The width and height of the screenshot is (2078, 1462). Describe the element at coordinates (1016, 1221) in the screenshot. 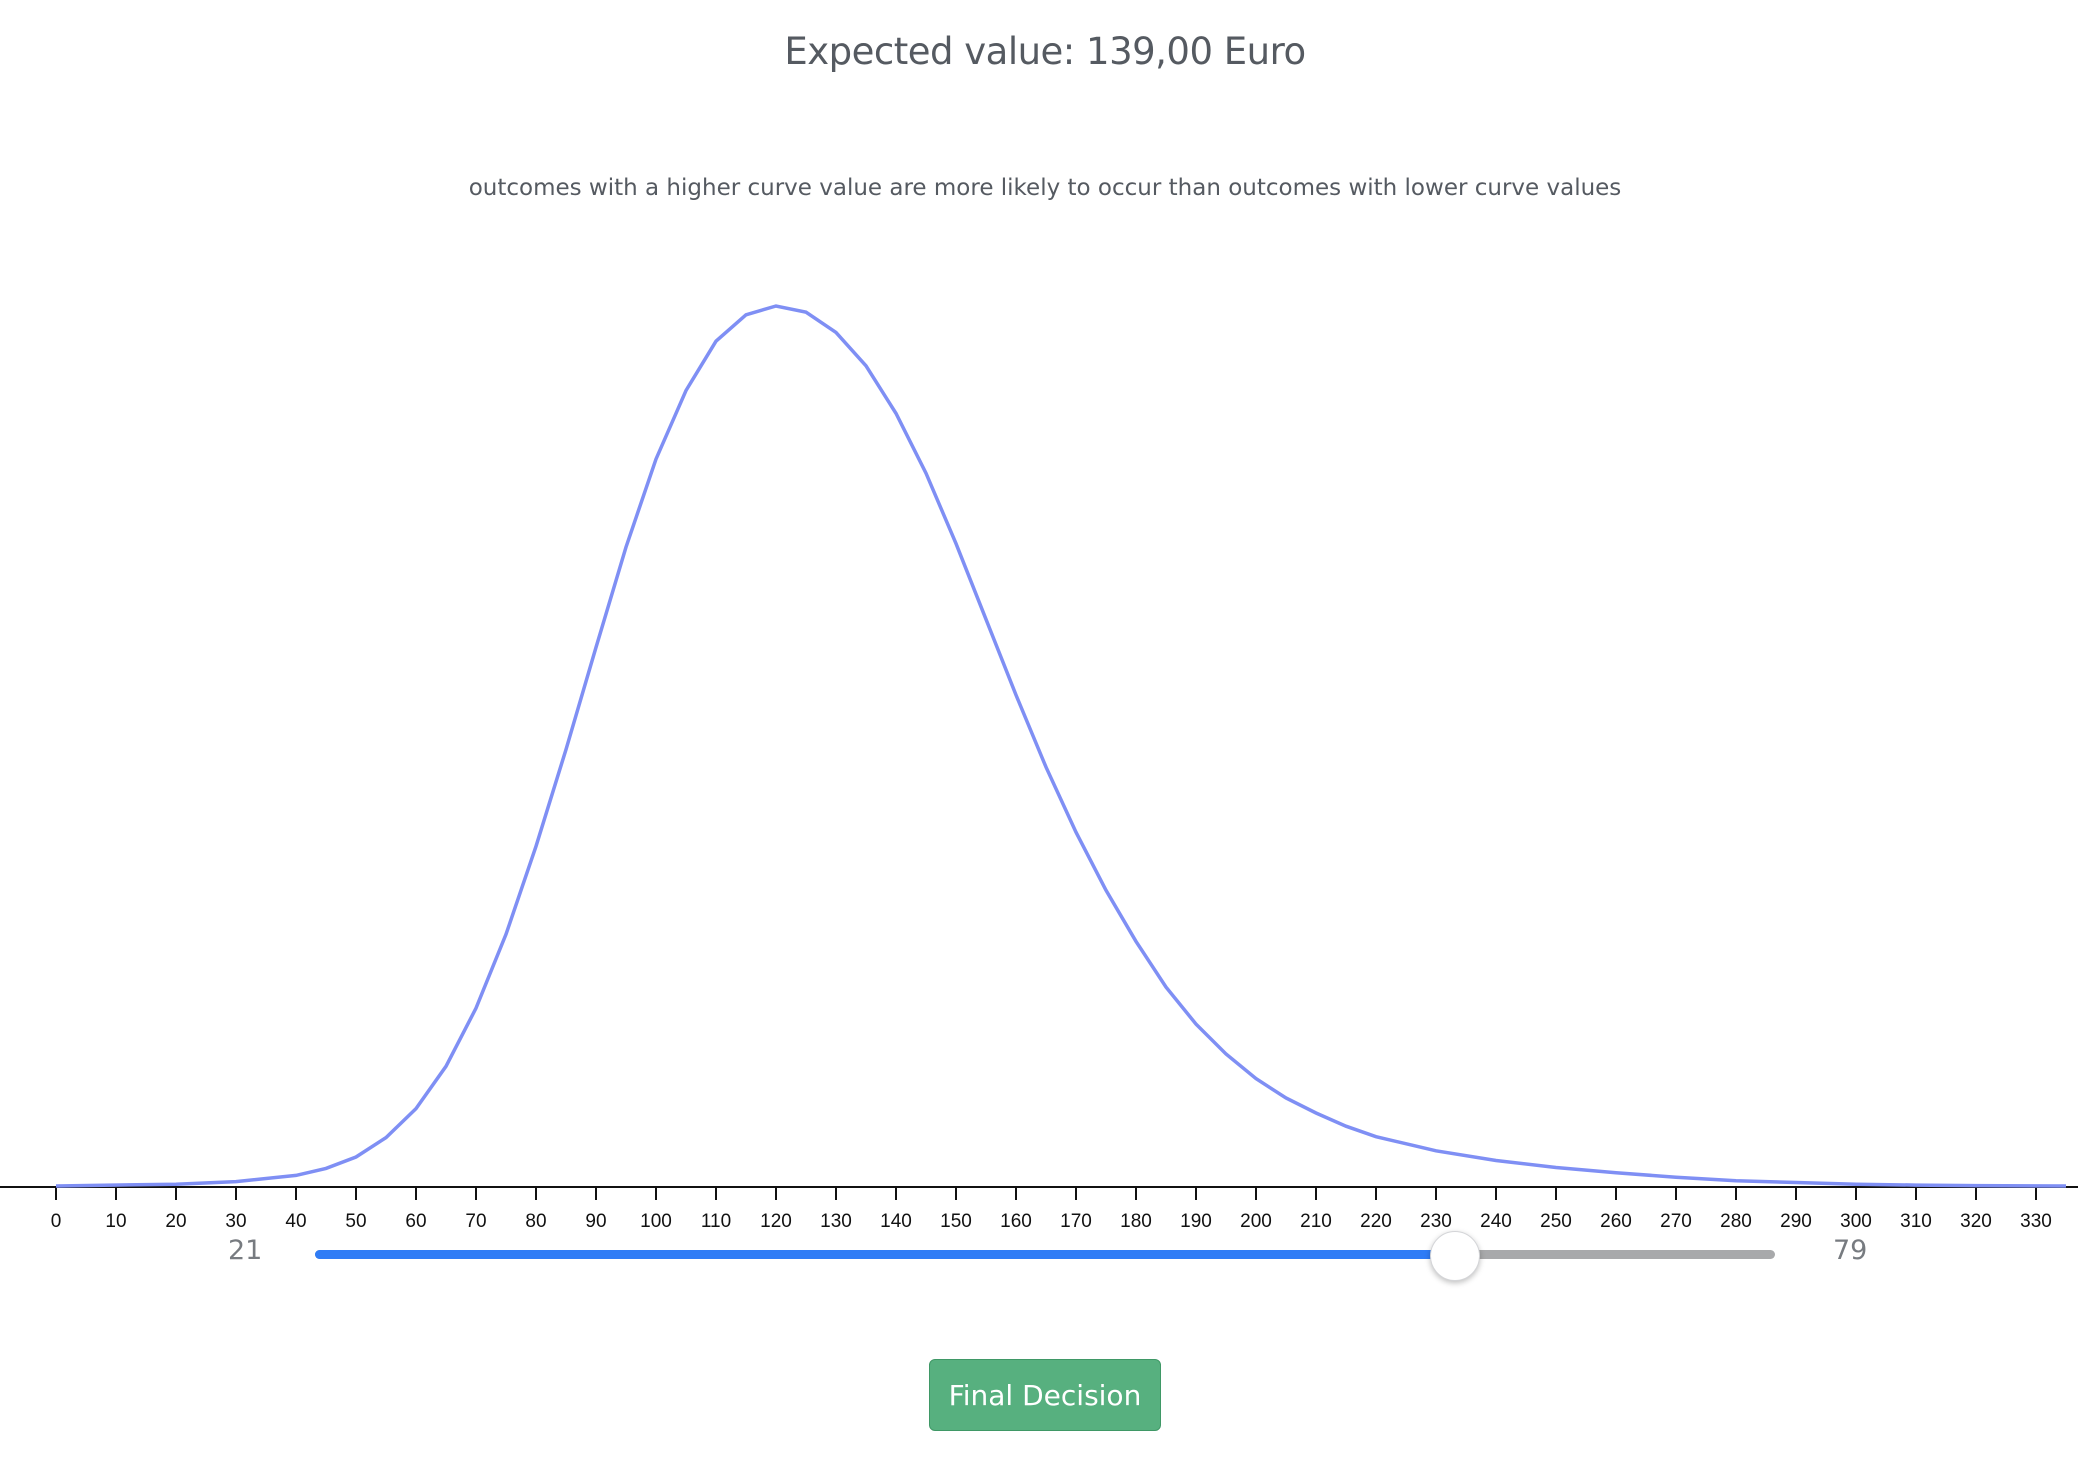

I see `x-tick-label: 160` at that location.